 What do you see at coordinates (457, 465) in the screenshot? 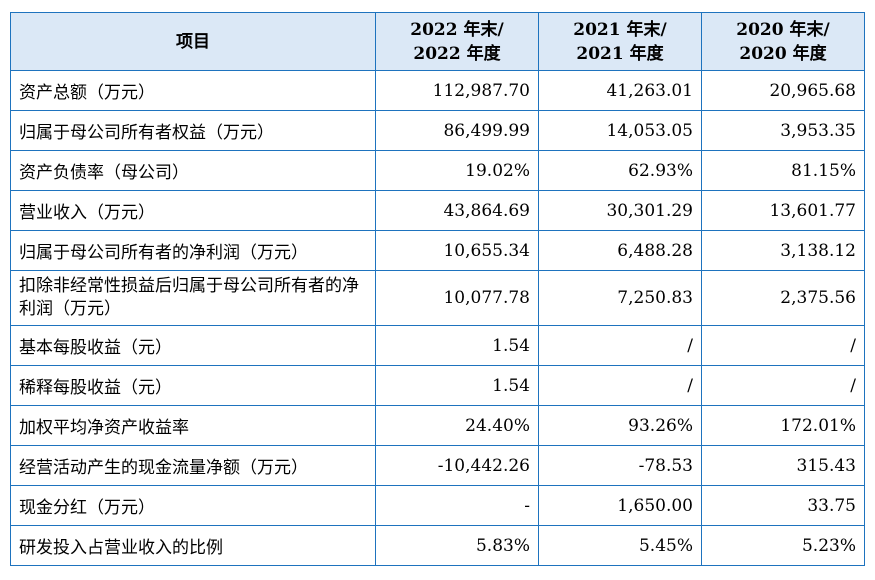
I see `cell-2022: -10,442.26` at bounding box center [457, 465].